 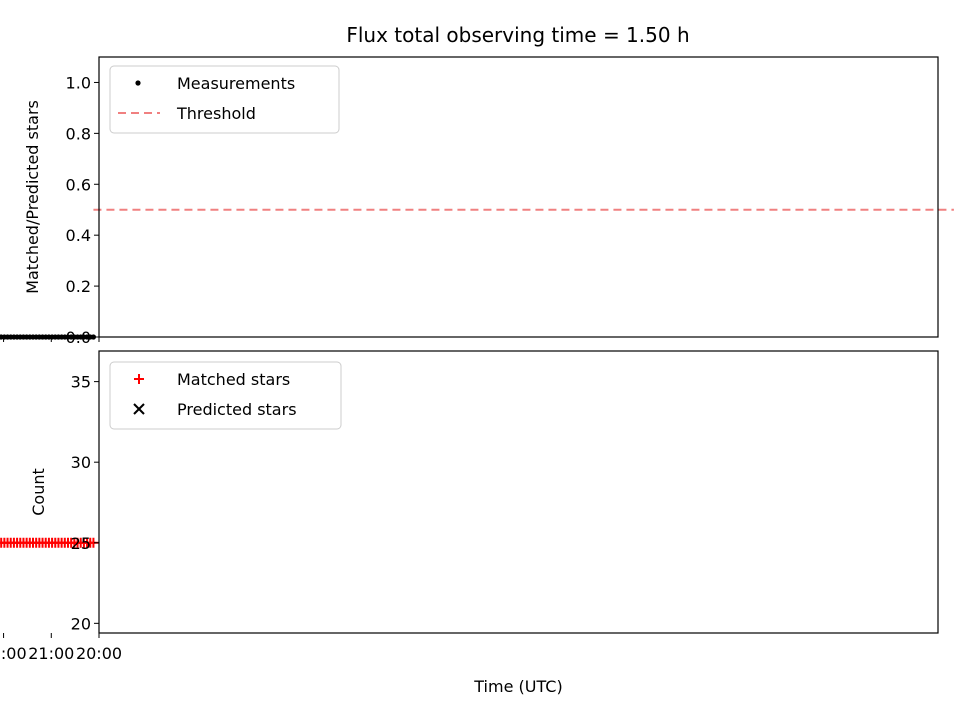 What do you see at coordinates (38, 492) in the screenshot?
I see `bottom-y-axis-label: Count` at bounding box center [38, 492].